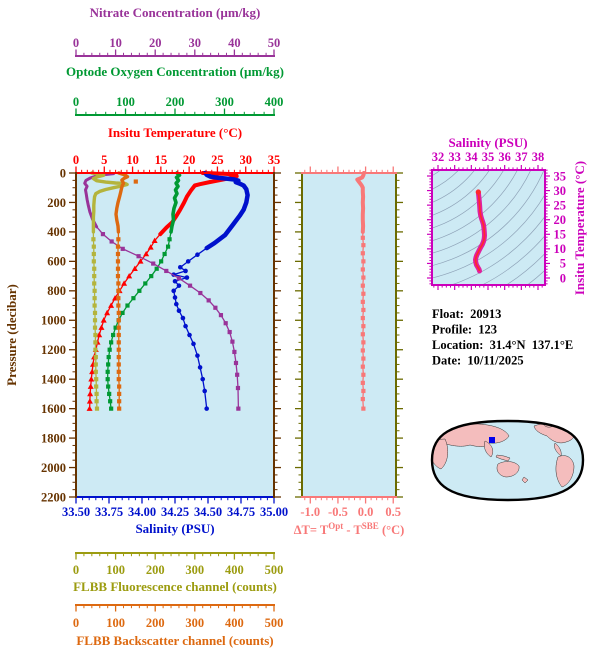 The image size is (609, 663). I want to click on chart-shape: (°C), so click(391, 530).